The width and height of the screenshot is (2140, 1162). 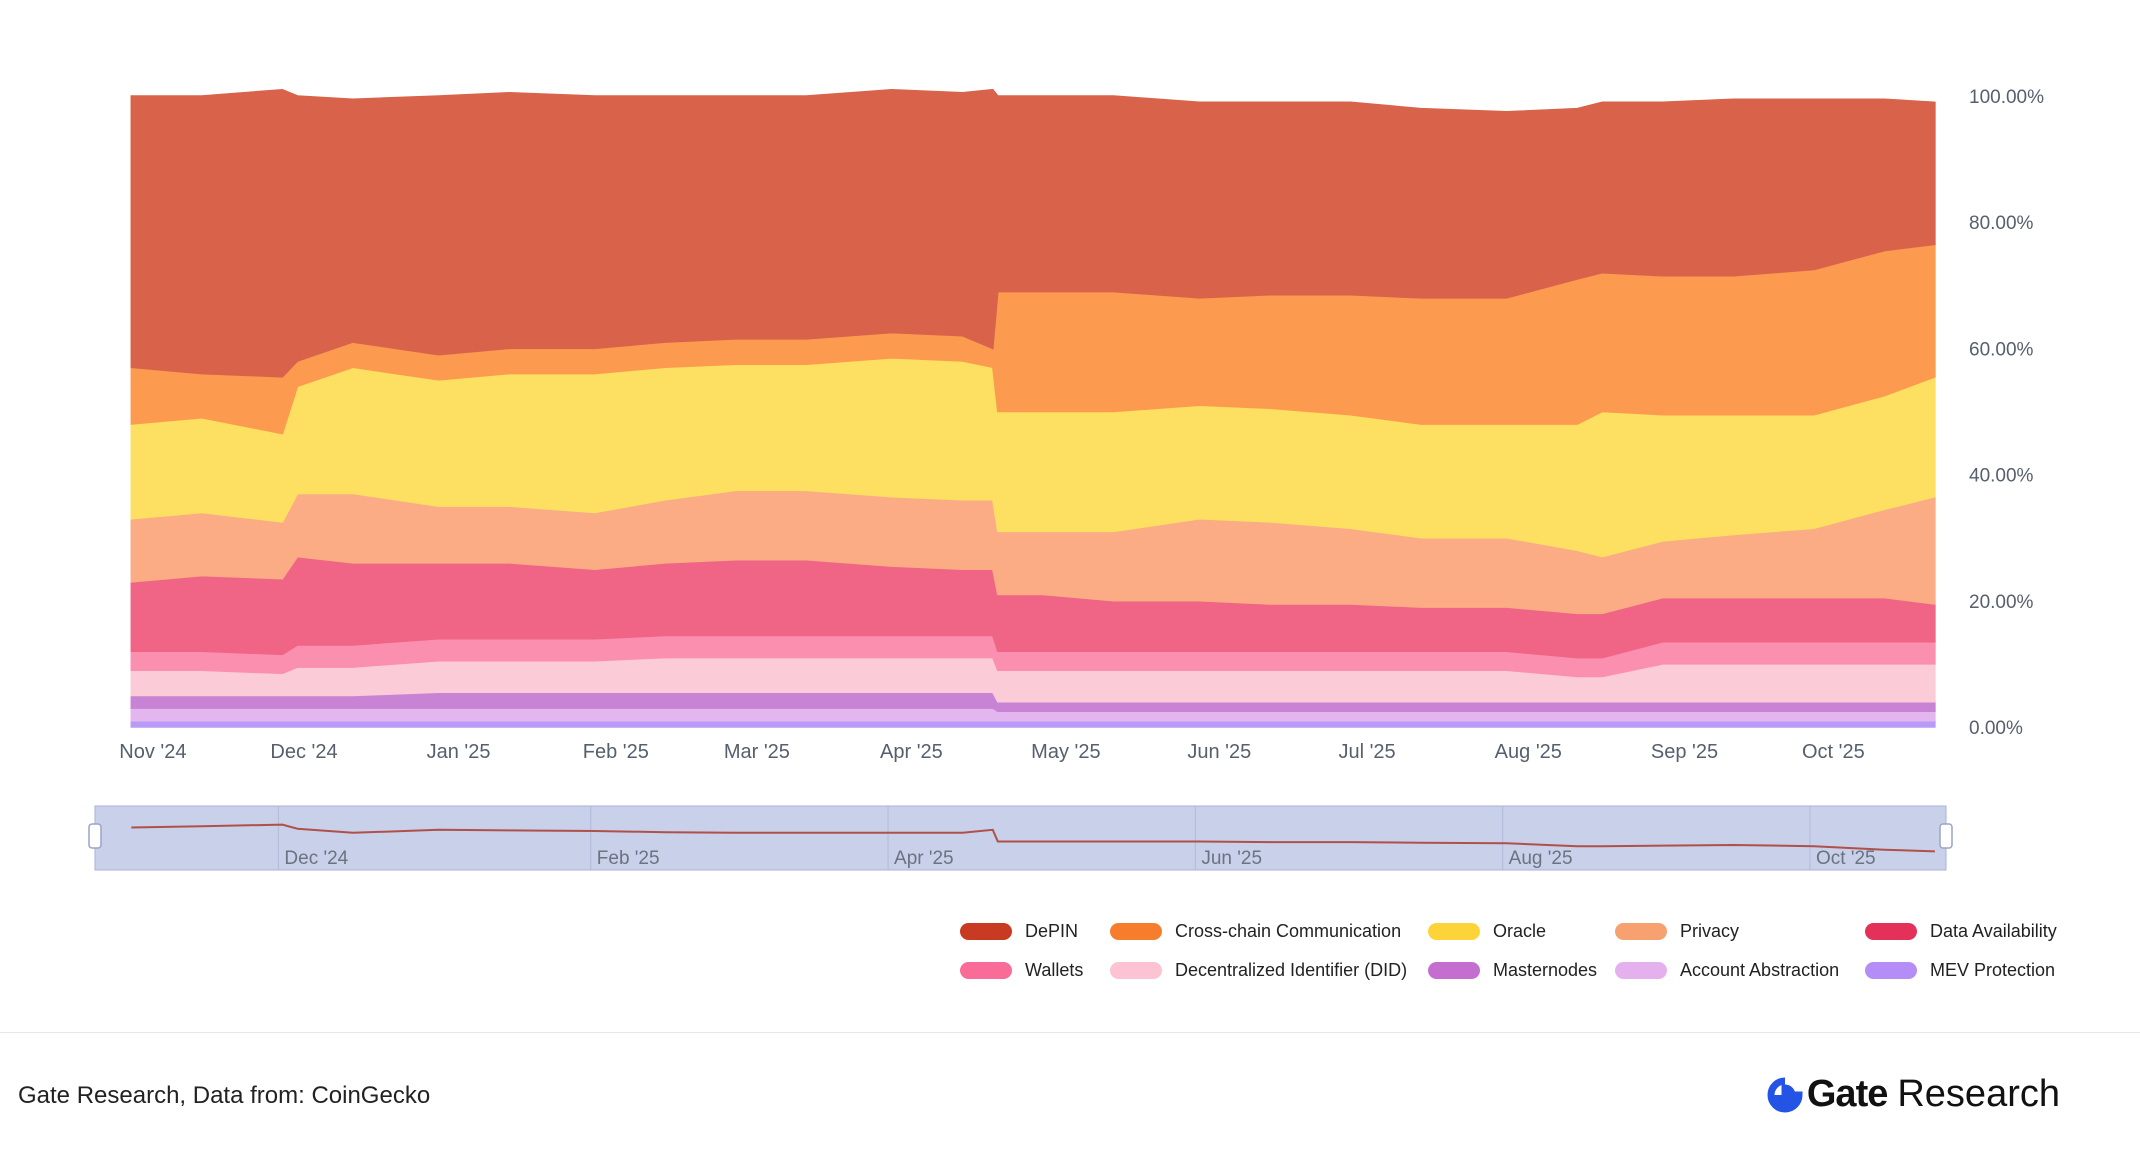 What do you see at coordinates (924, 858) in the screenshot?
I see `navigator-tick-label: Apr '25` at bounding box center [924, 858].